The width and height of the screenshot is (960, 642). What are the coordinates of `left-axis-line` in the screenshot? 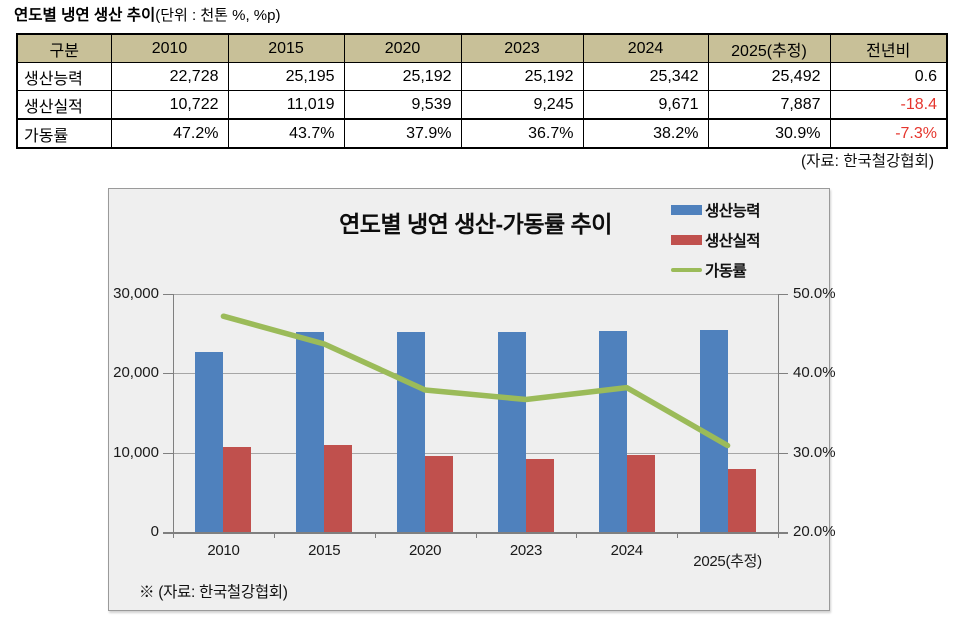 It's located at (173, 413).